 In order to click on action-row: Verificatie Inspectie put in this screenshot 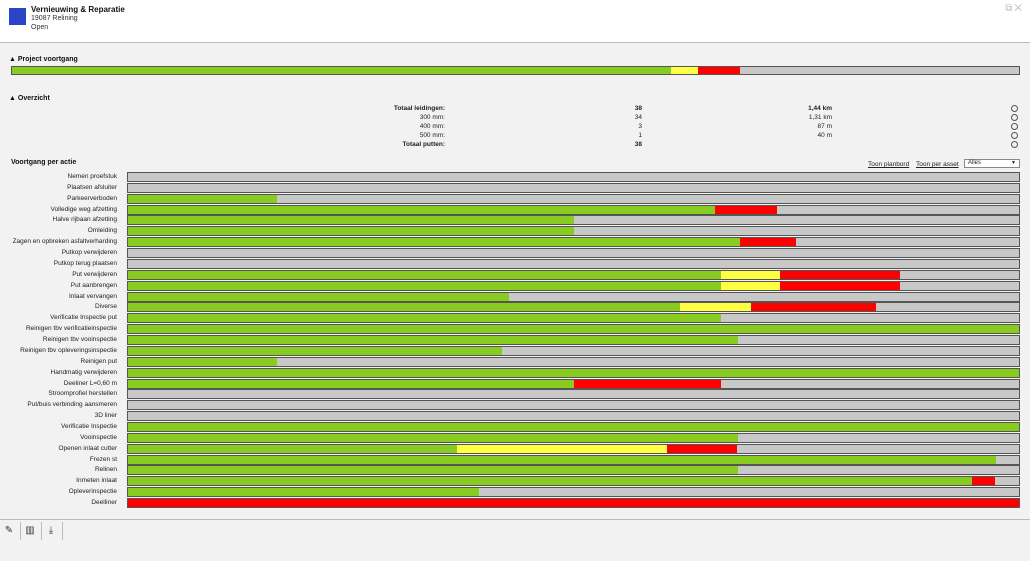, I will do `click(515, 318)`.